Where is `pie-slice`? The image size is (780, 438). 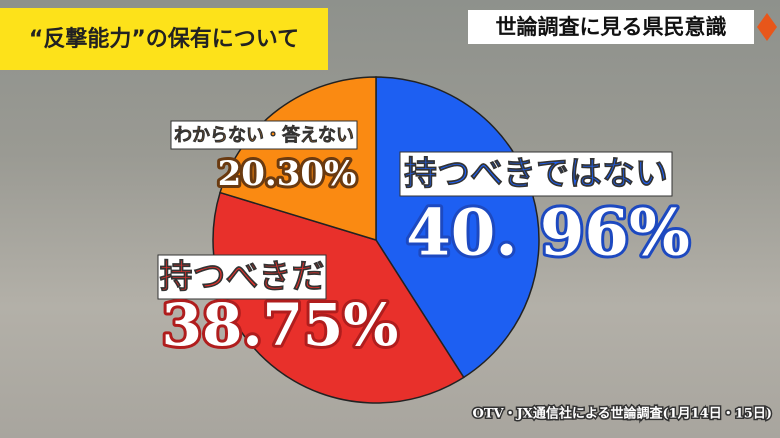 pie-slice is located at coordinates (298, 159).